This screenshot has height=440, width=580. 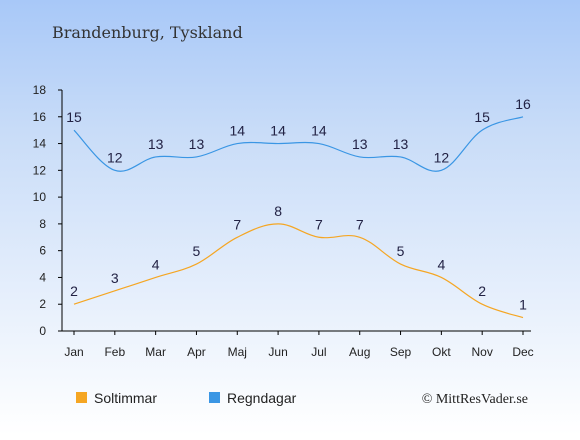 What do you see at coordinates (40, 117) in the screenshot?
I see `y-tick-label: 16` at bounding box center [40, 117].